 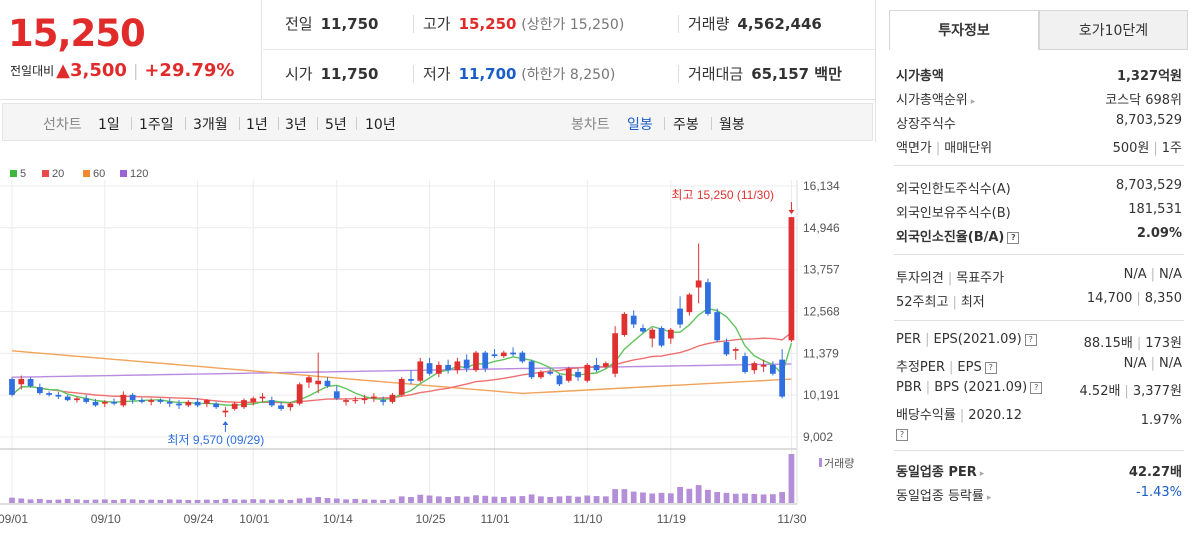 I want to click on info-row: 시가총액순위 ▸ 코스닥 698위, so click(x=1039, y=97).